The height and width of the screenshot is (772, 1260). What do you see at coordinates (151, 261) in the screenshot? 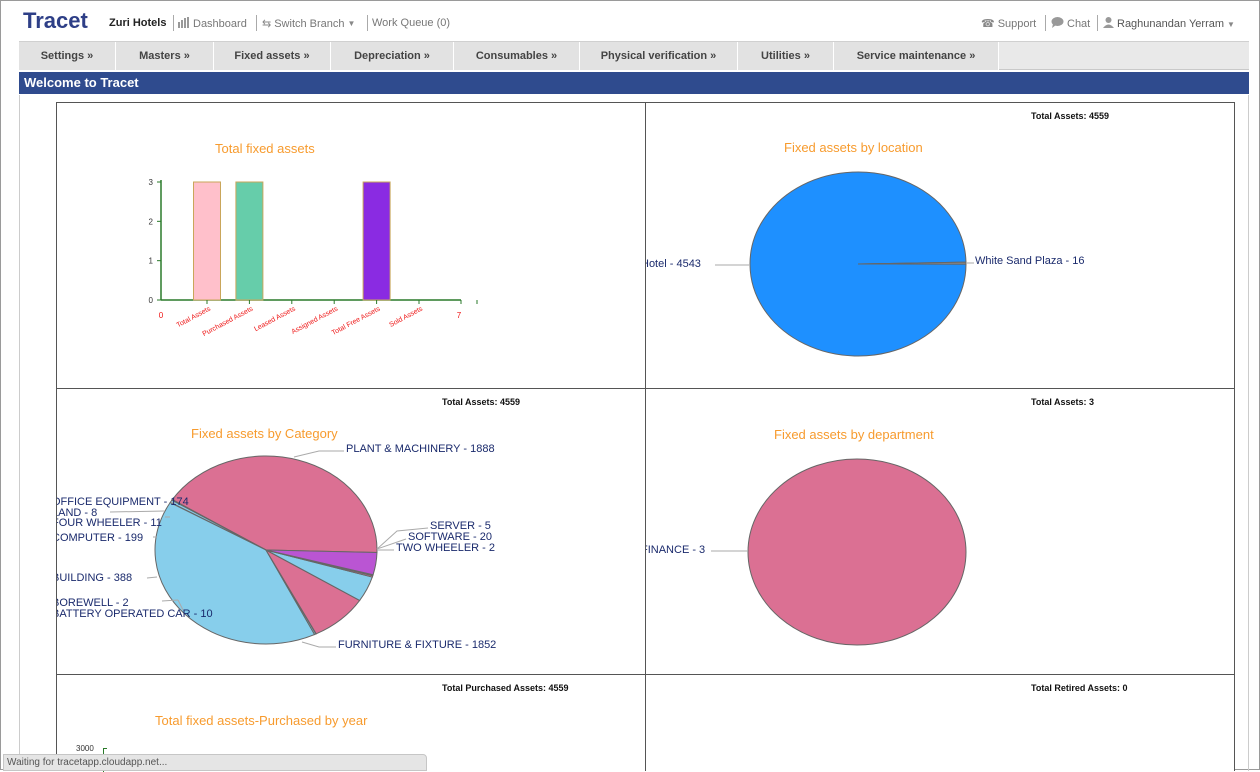
I see `y-tick-label: 1` at bounding box center [151, 261].